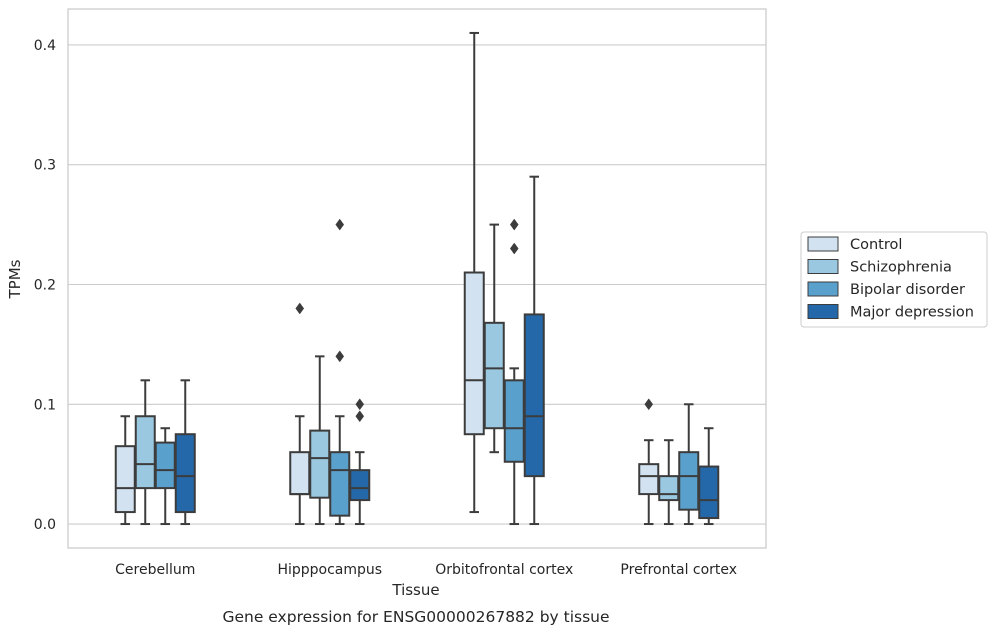 This screenshot has width=997, height=634. I want to click on legend-item: Bipolar disorder, so click(886, 289).